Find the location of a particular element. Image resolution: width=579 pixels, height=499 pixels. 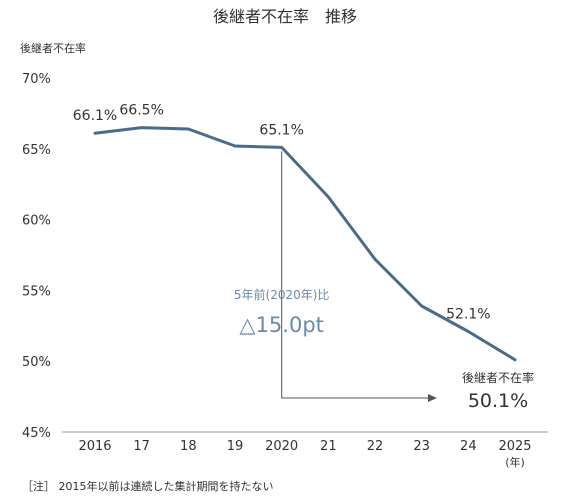

x-tick-label: 22 is located at coordinates (375, 446).